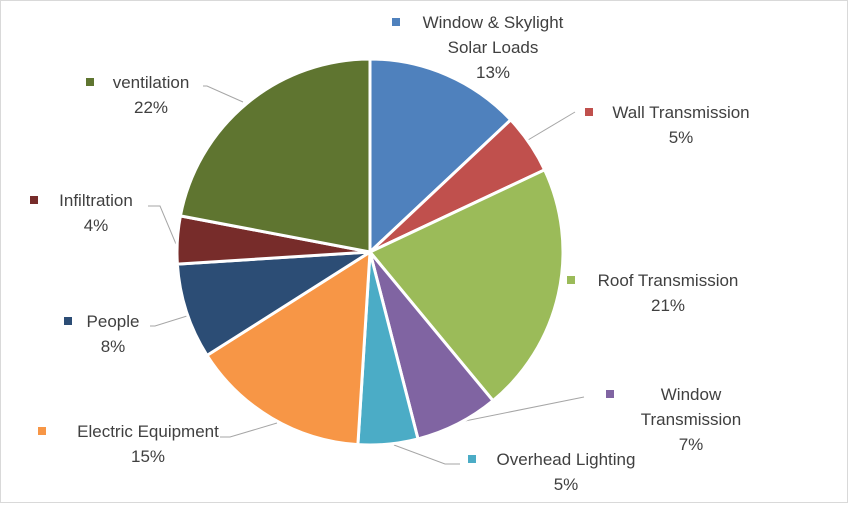 The height and width of the screenshot is (505, 850). I want to click on slice-value-label: 8%, so click(113, 346).